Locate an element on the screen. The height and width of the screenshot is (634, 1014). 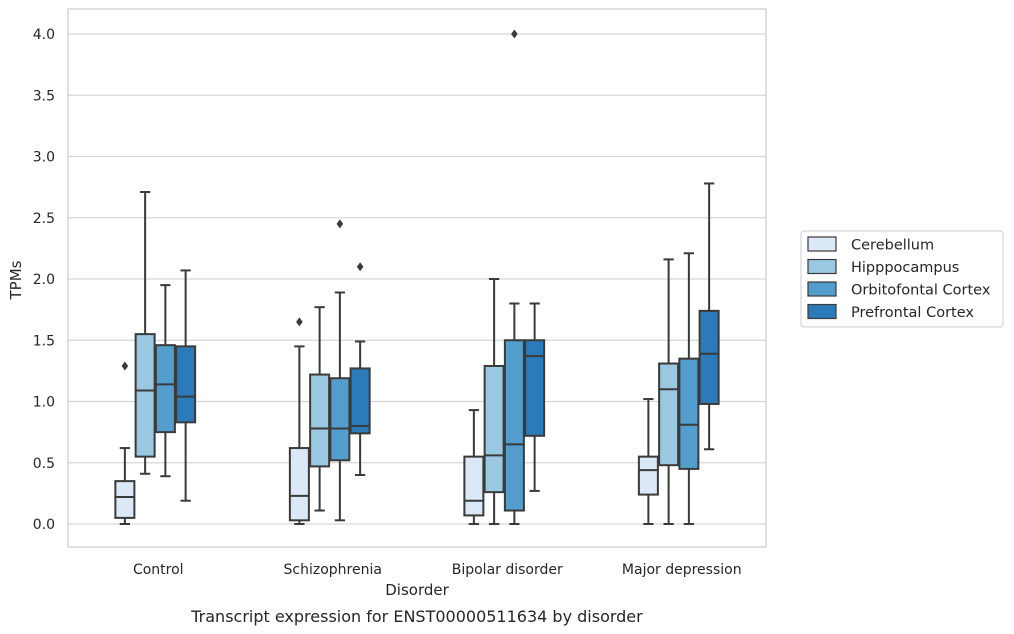
y-tick-label: 3.0 is located at coordinates (44, 158).